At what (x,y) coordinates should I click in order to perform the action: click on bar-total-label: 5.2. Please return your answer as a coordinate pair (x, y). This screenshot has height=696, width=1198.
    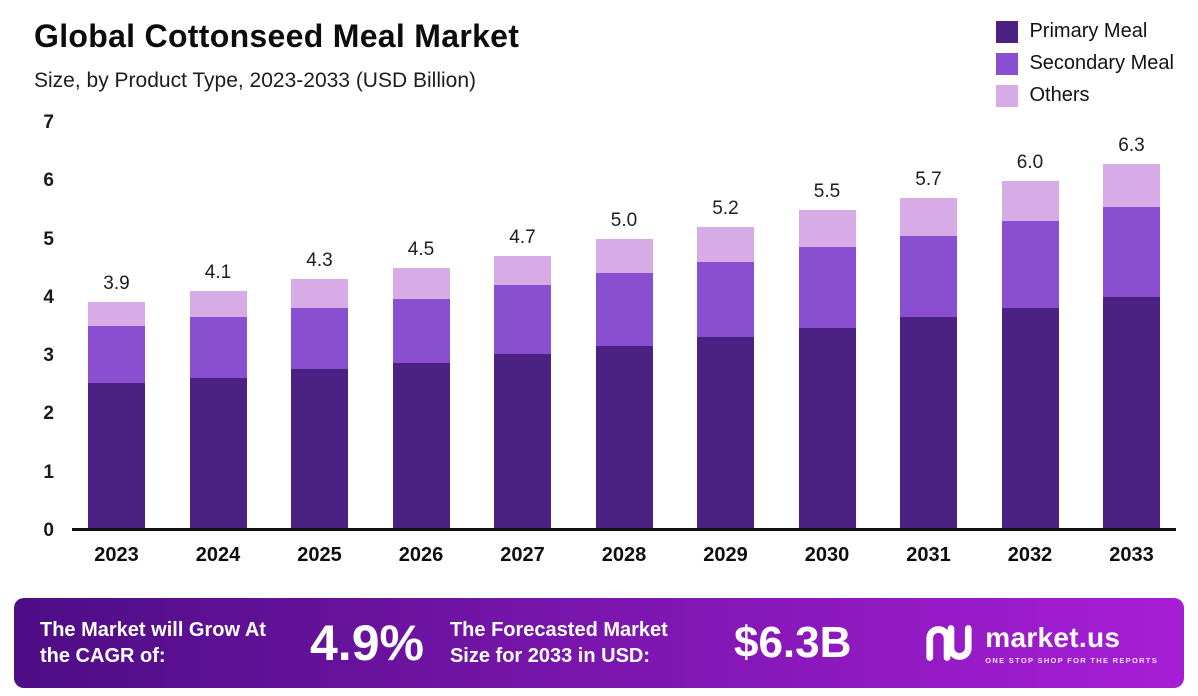
    Looking at the image, I should click on (725, 209).